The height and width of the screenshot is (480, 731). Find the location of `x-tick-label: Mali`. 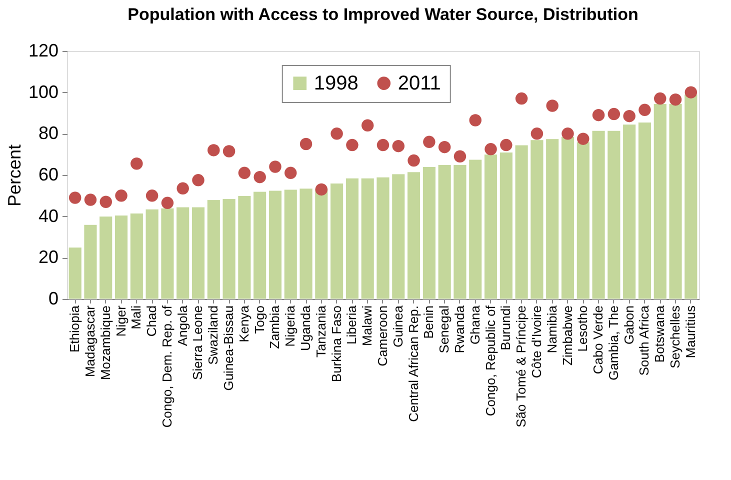

x-tick-label: Mali is located at coordinates (136, 317).